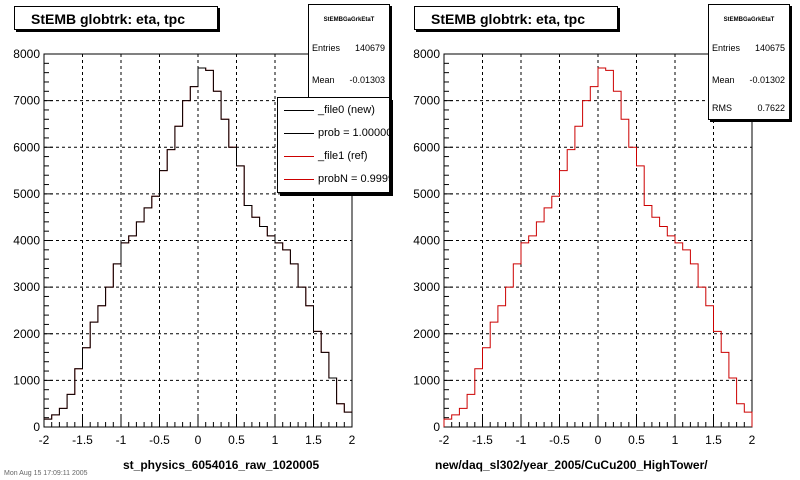 The height and width of the screenshot is (480, 800). What do you see at coordinates (221, 465) in the screenshot?
I see `x-axis-title-left: st_physics_6054016_raw_1020005` at bounding box center [221, 465].